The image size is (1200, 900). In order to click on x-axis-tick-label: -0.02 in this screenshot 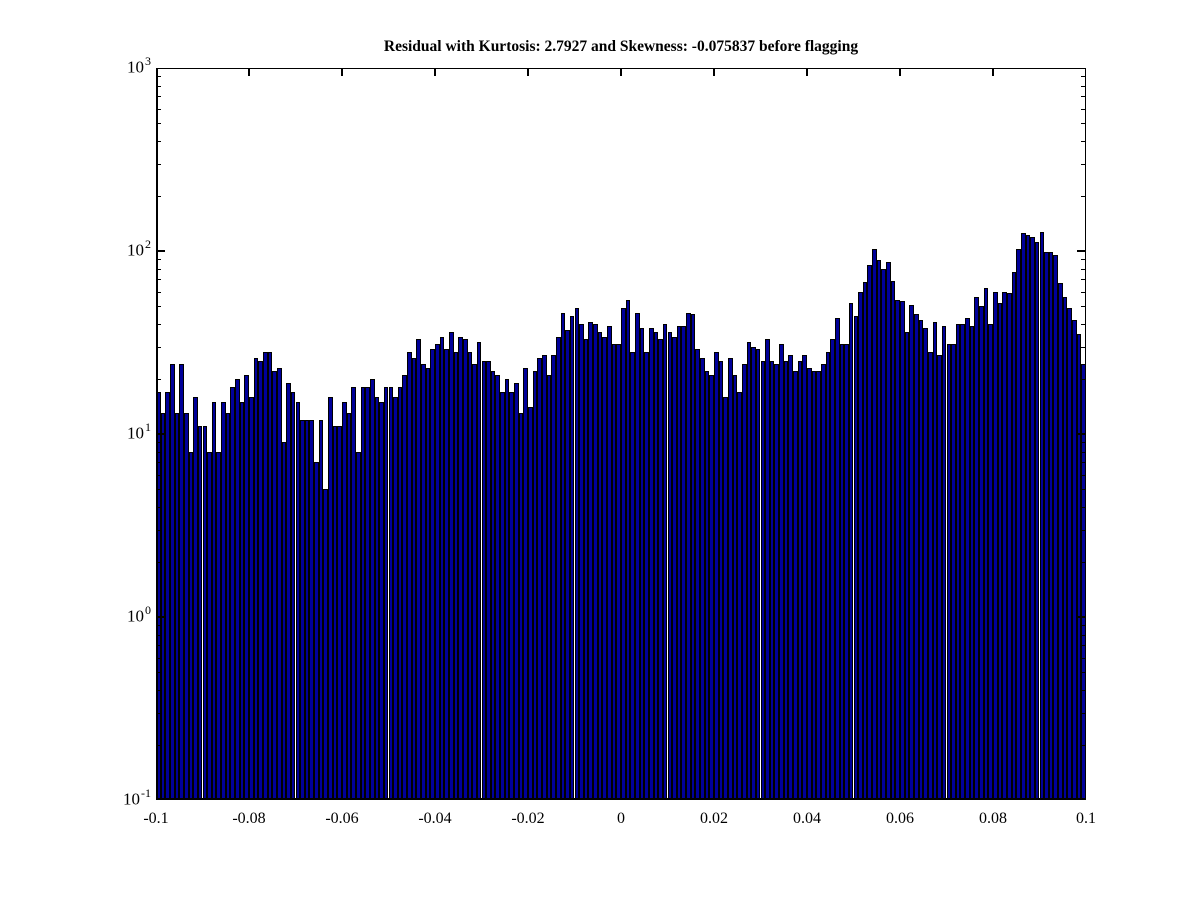, I will do `click(528, 818)`.